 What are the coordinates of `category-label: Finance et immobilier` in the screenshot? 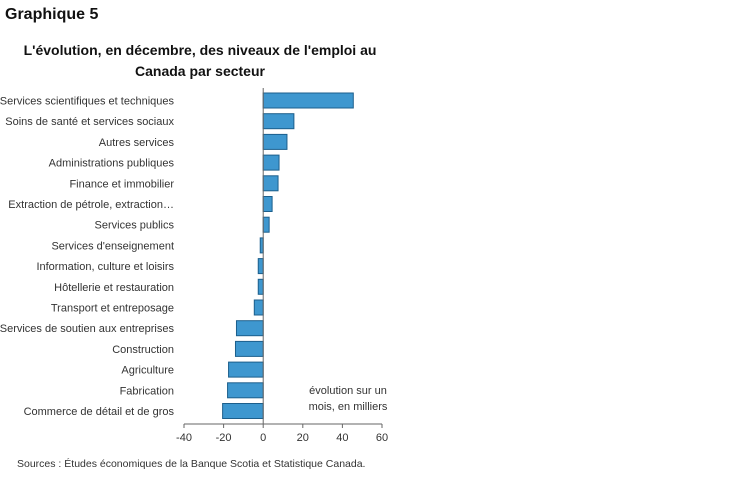 It's located at (121, 184).